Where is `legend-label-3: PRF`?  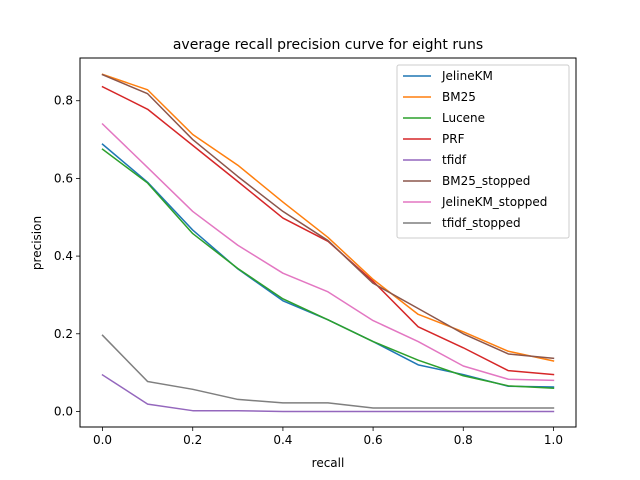
legend-label-3: PRF is located at coordinates (453, 139).